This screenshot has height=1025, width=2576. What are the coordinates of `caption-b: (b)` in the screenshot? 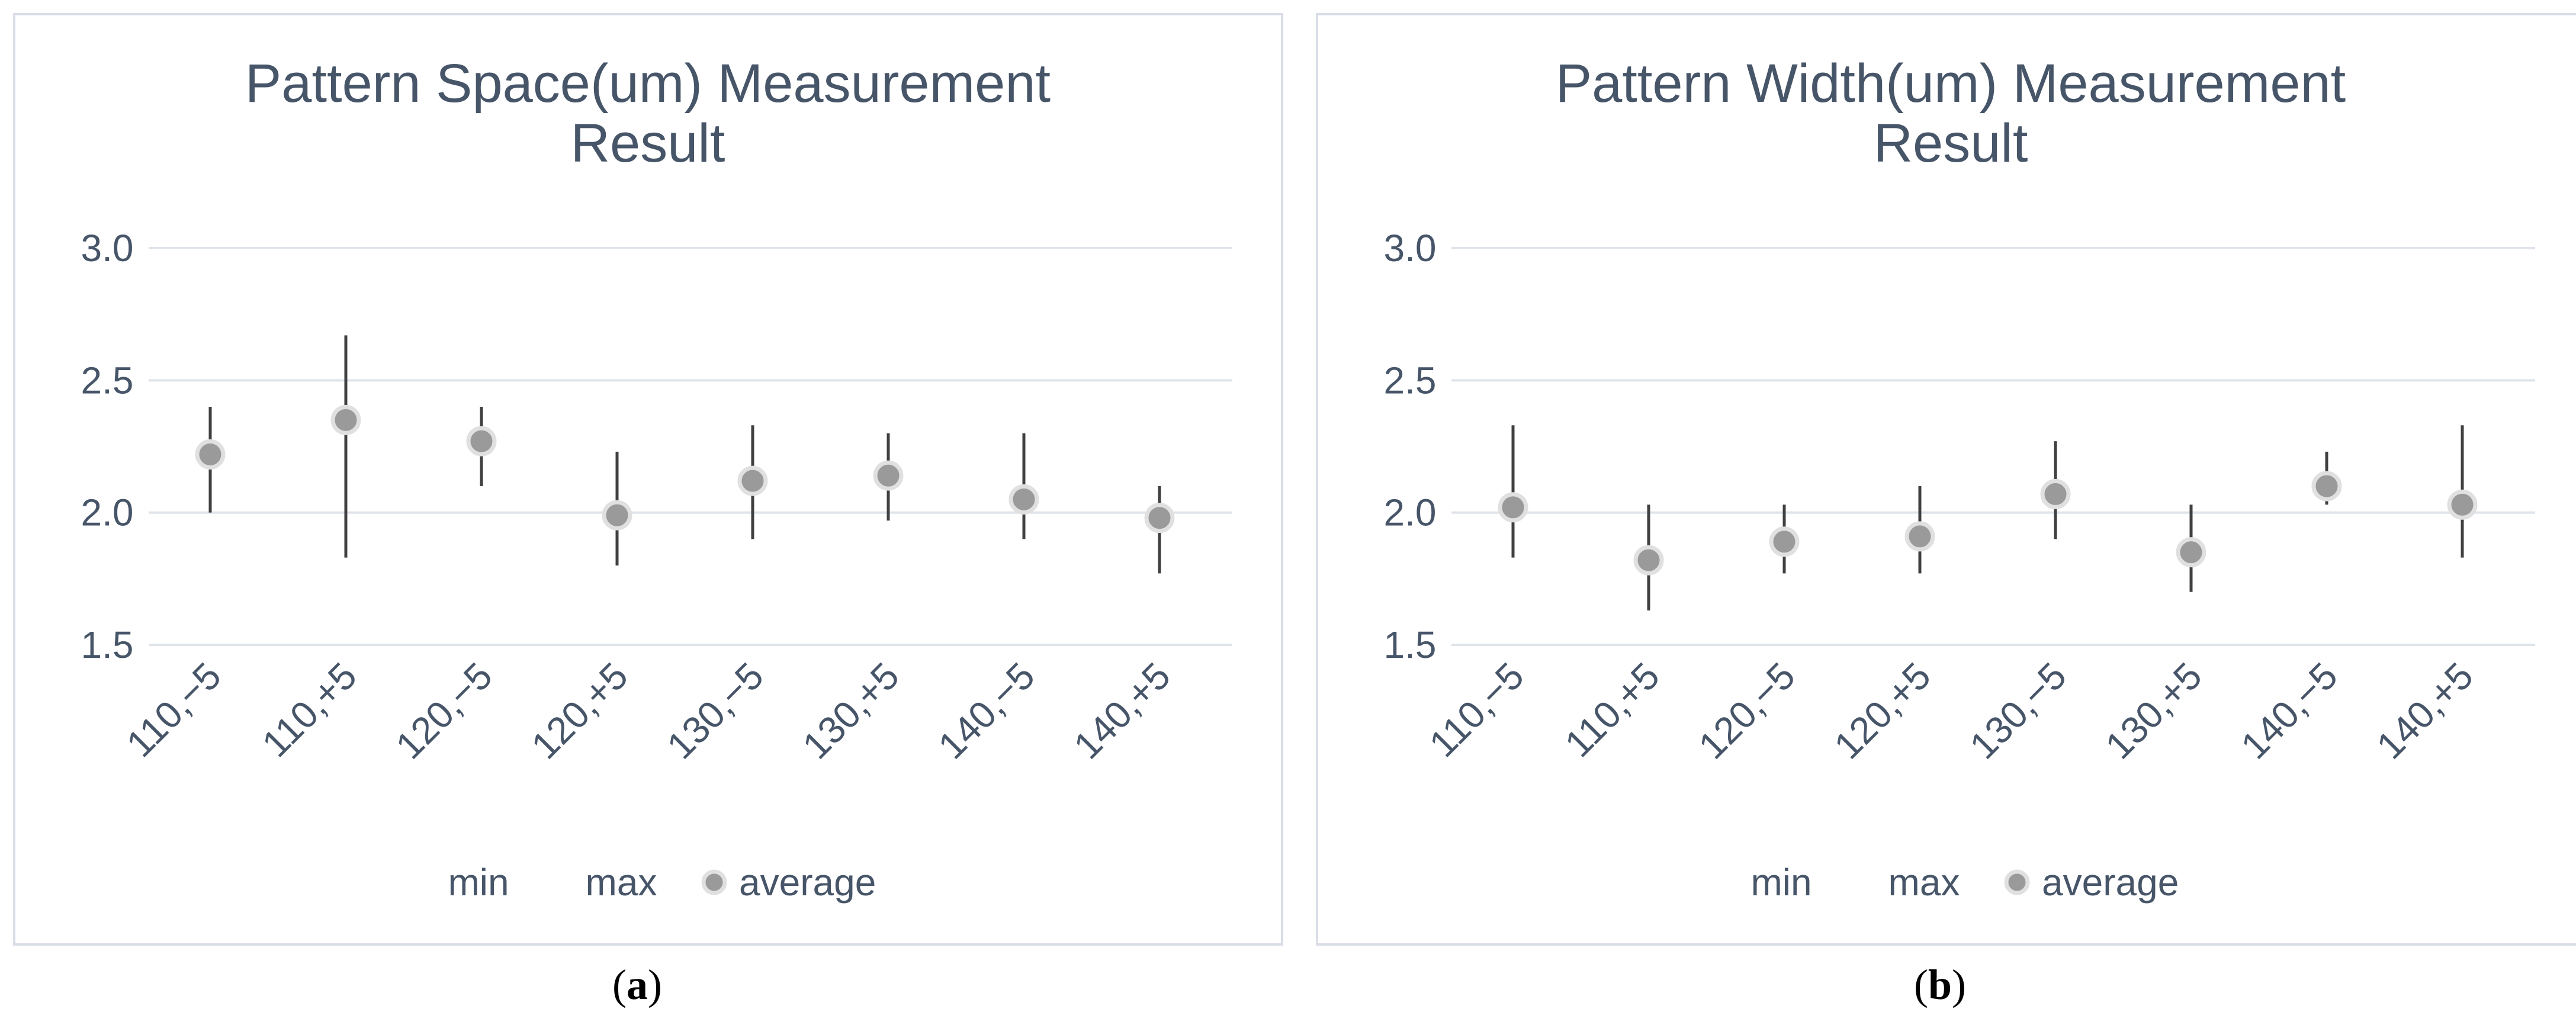 It's located at (1939, 984).